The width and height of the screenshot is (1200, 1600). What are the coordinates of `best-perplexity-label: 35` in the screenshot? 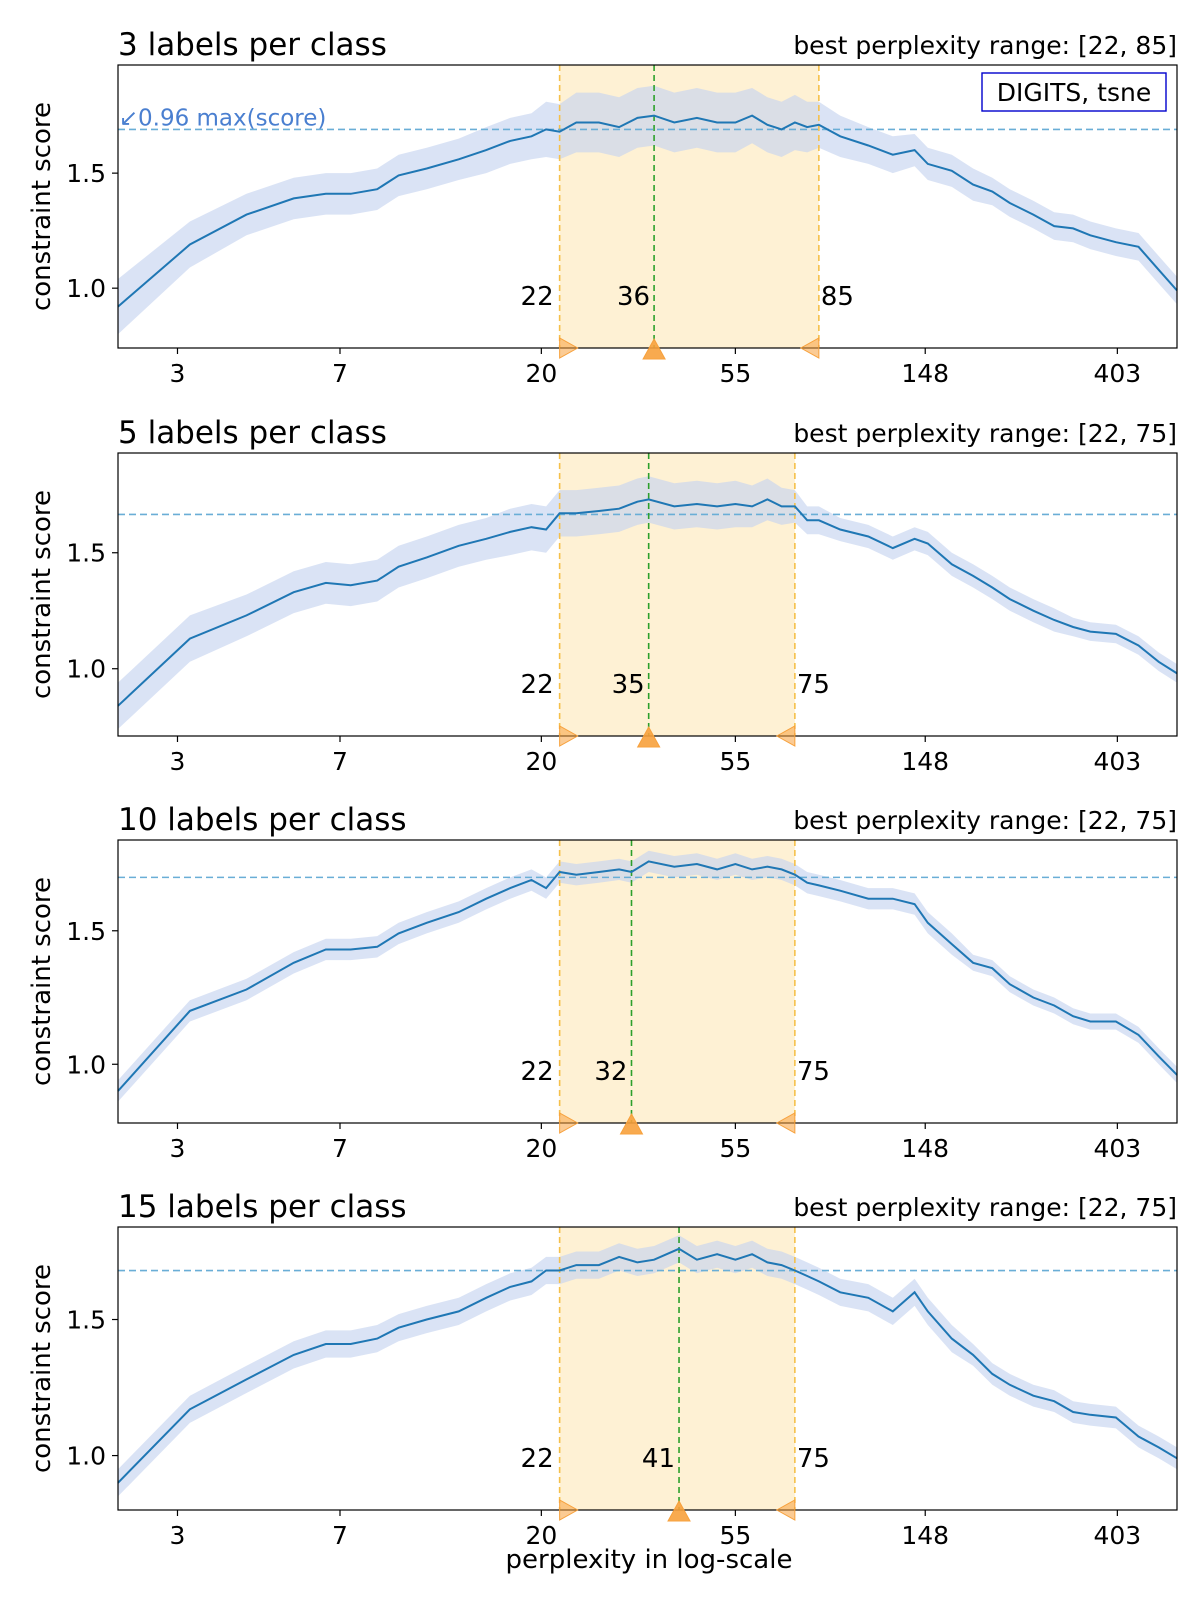 It's located at (628, 685).